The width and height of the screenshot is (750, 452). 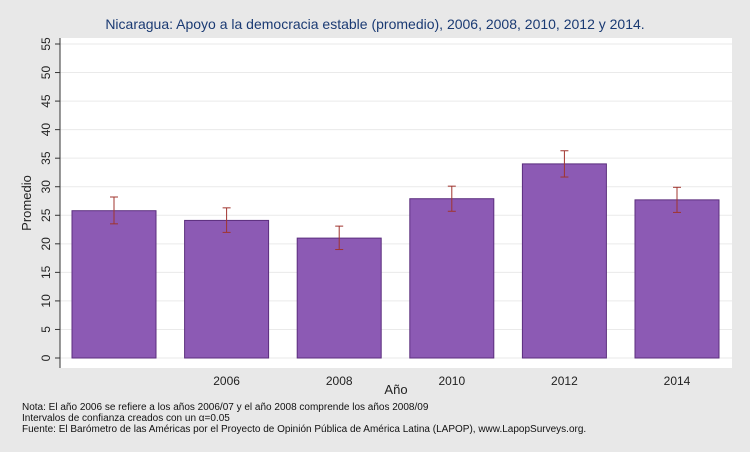 I want to click on y-tick-label: 40, so click(x=46, y=130).